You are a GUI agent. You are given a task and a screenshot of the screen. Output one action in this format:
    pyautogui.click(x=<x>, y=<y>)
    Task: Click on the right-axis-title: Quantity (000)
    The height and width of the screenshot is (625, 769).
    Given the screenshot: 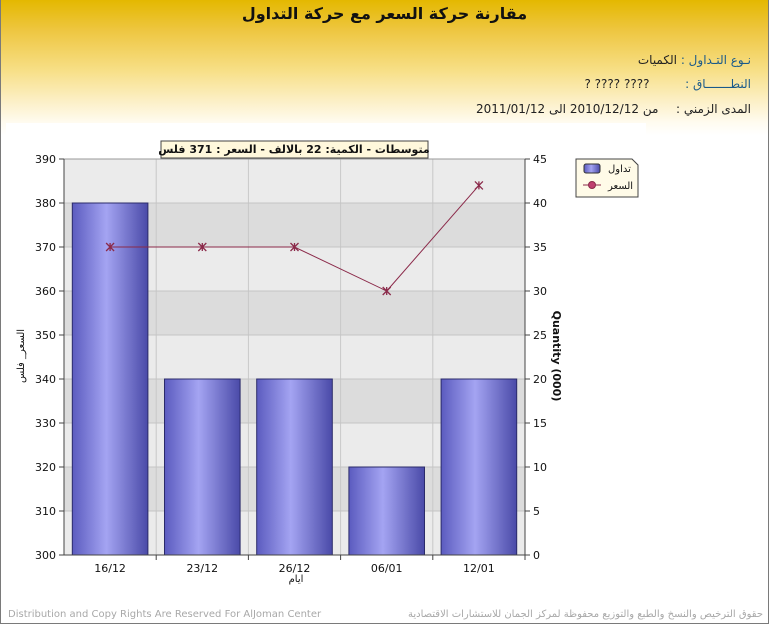 What is the action you would take?
    pyautogui.click(x=556, y=356)
    